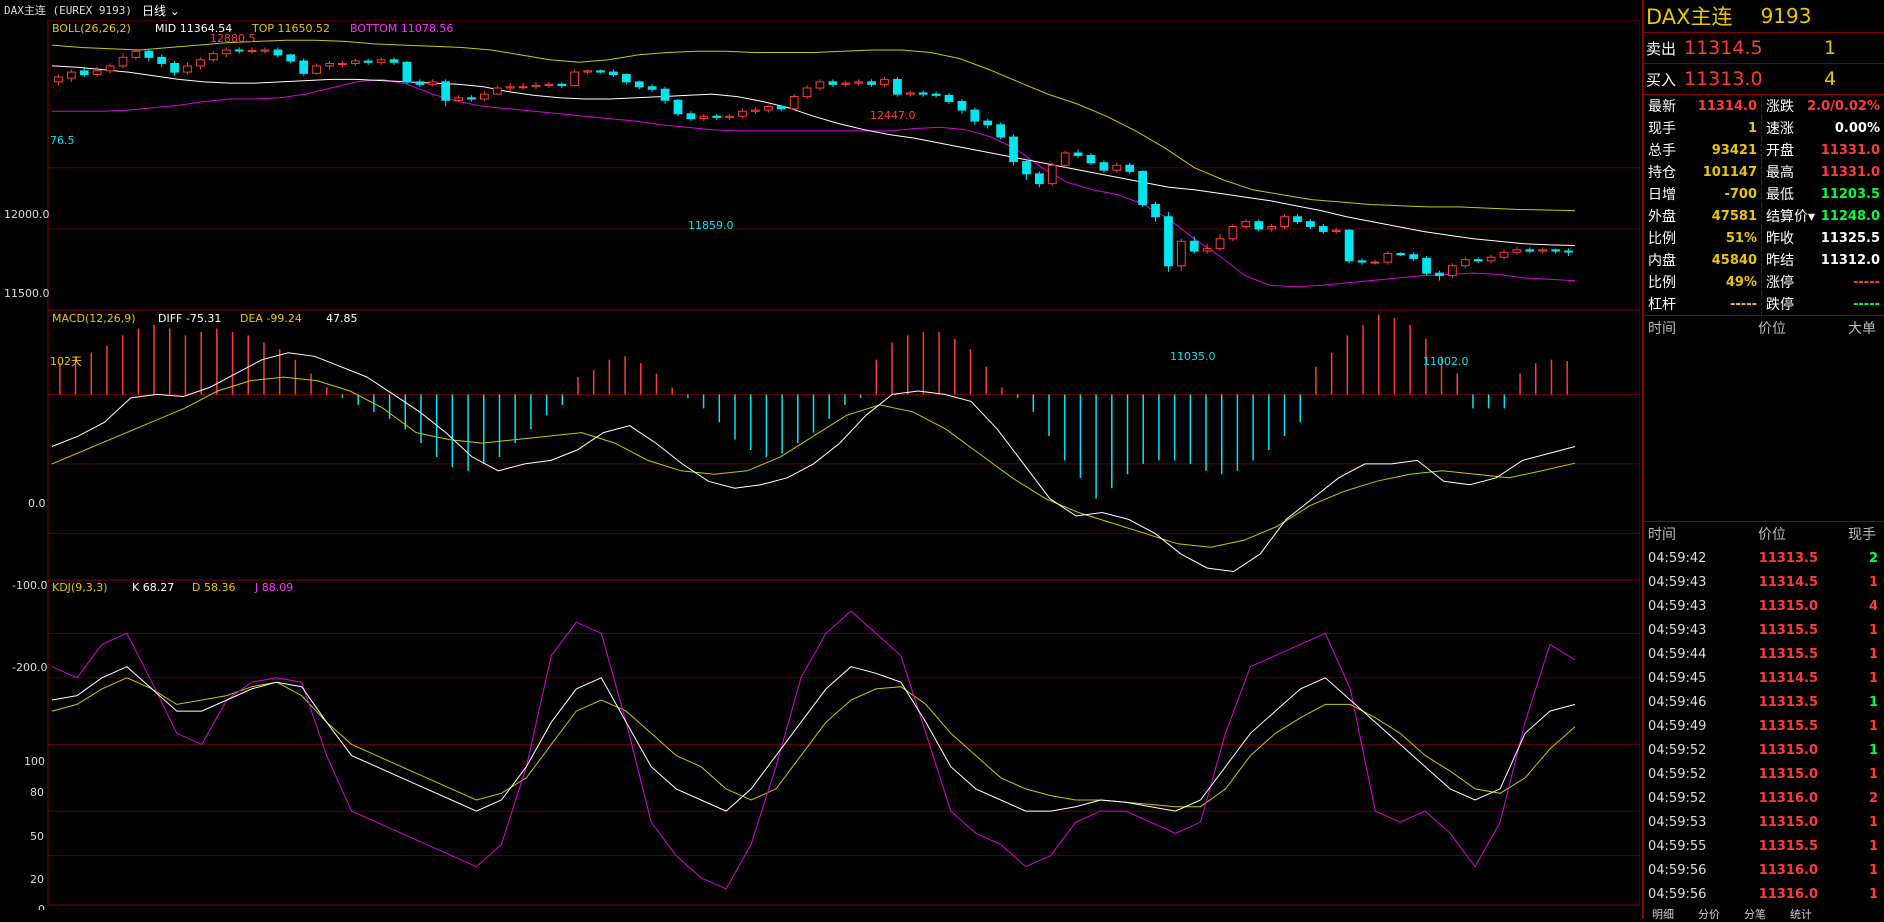 This screenshot has width=1884, height=922. Describe the element at coordinates (1780, 129) in the screenshot. I see `stat-label: 速涨` at that location.